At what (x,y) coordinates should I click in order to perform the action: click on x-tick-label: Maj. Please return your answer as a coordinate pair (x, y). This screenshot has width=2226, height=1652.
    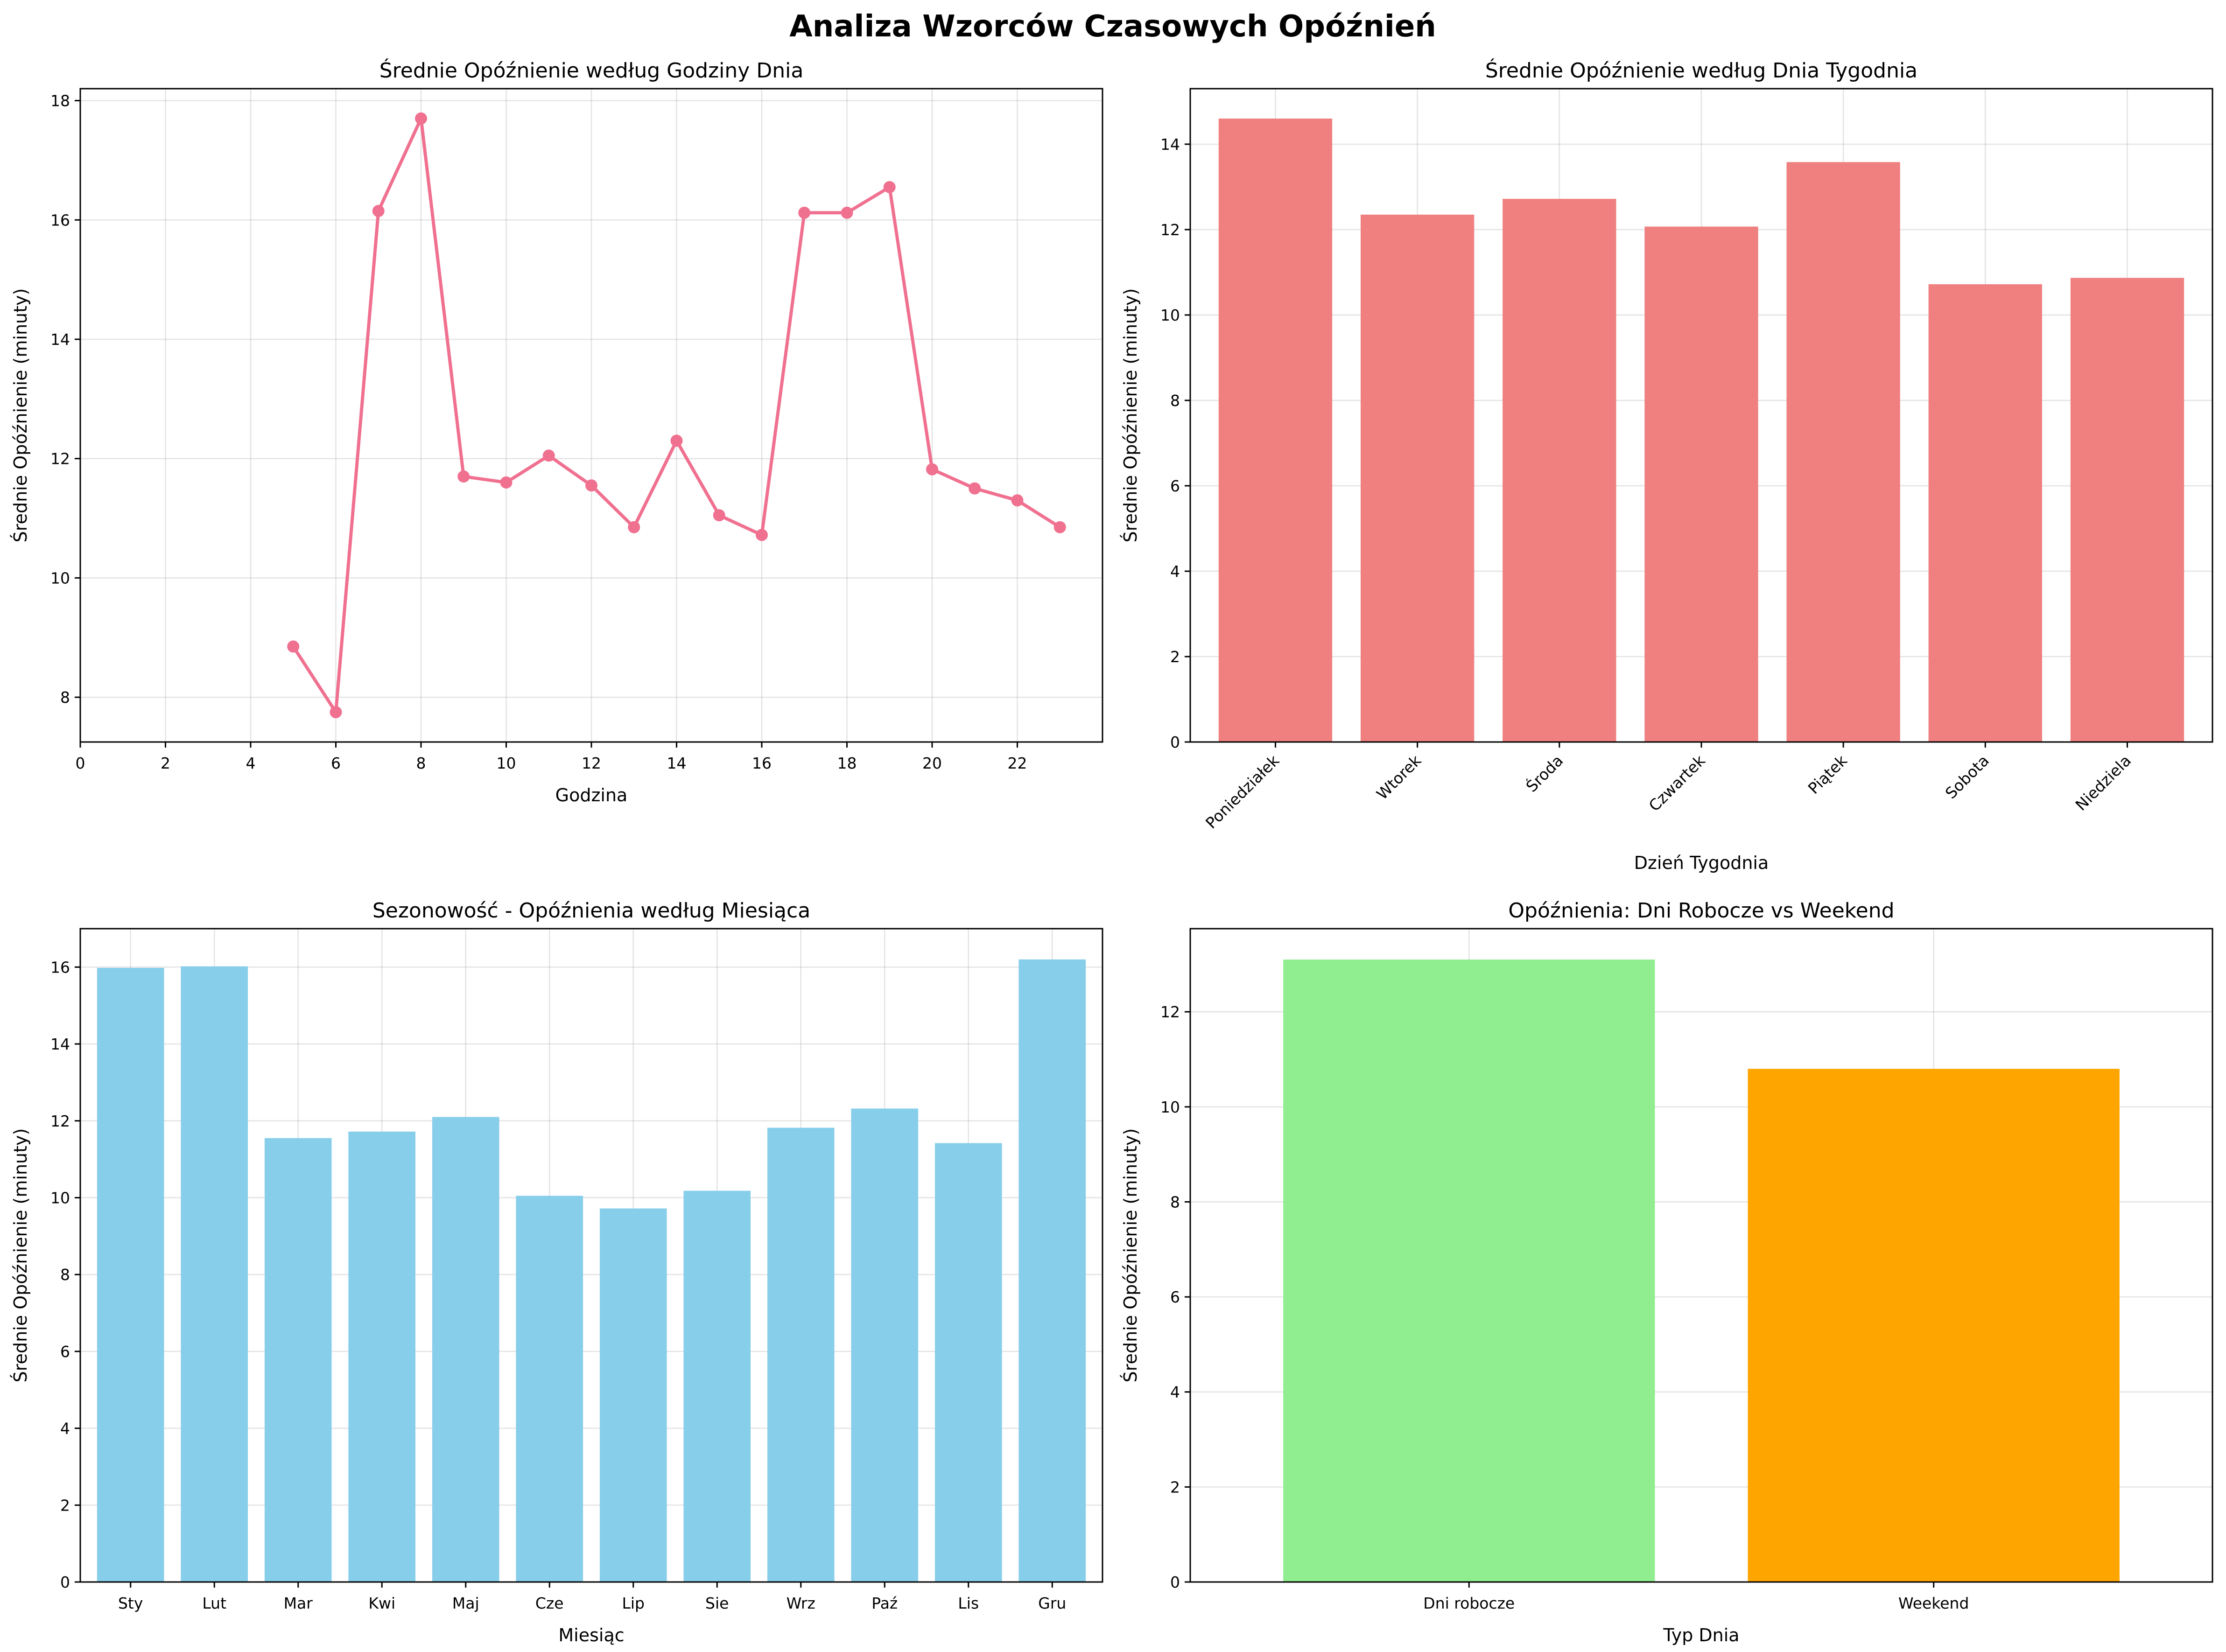
    Looking at the image, I should click on (466, 1603).